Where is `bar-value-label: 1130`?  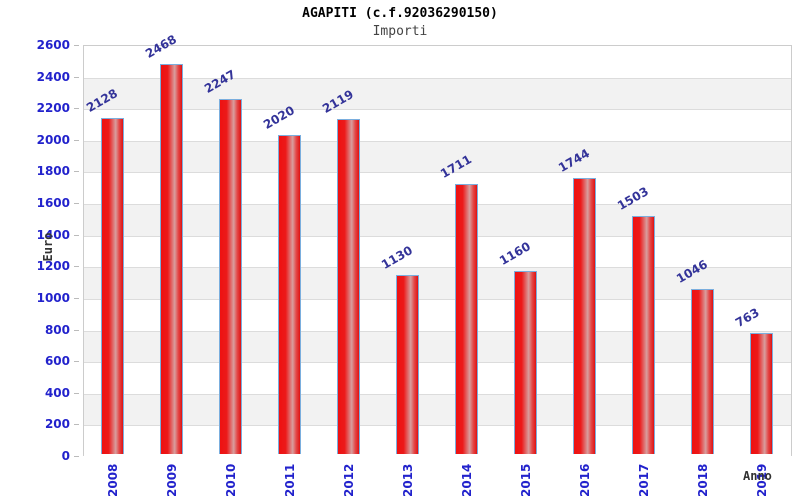
bar-value-label: 1130 is located at coordinates (397, 257).